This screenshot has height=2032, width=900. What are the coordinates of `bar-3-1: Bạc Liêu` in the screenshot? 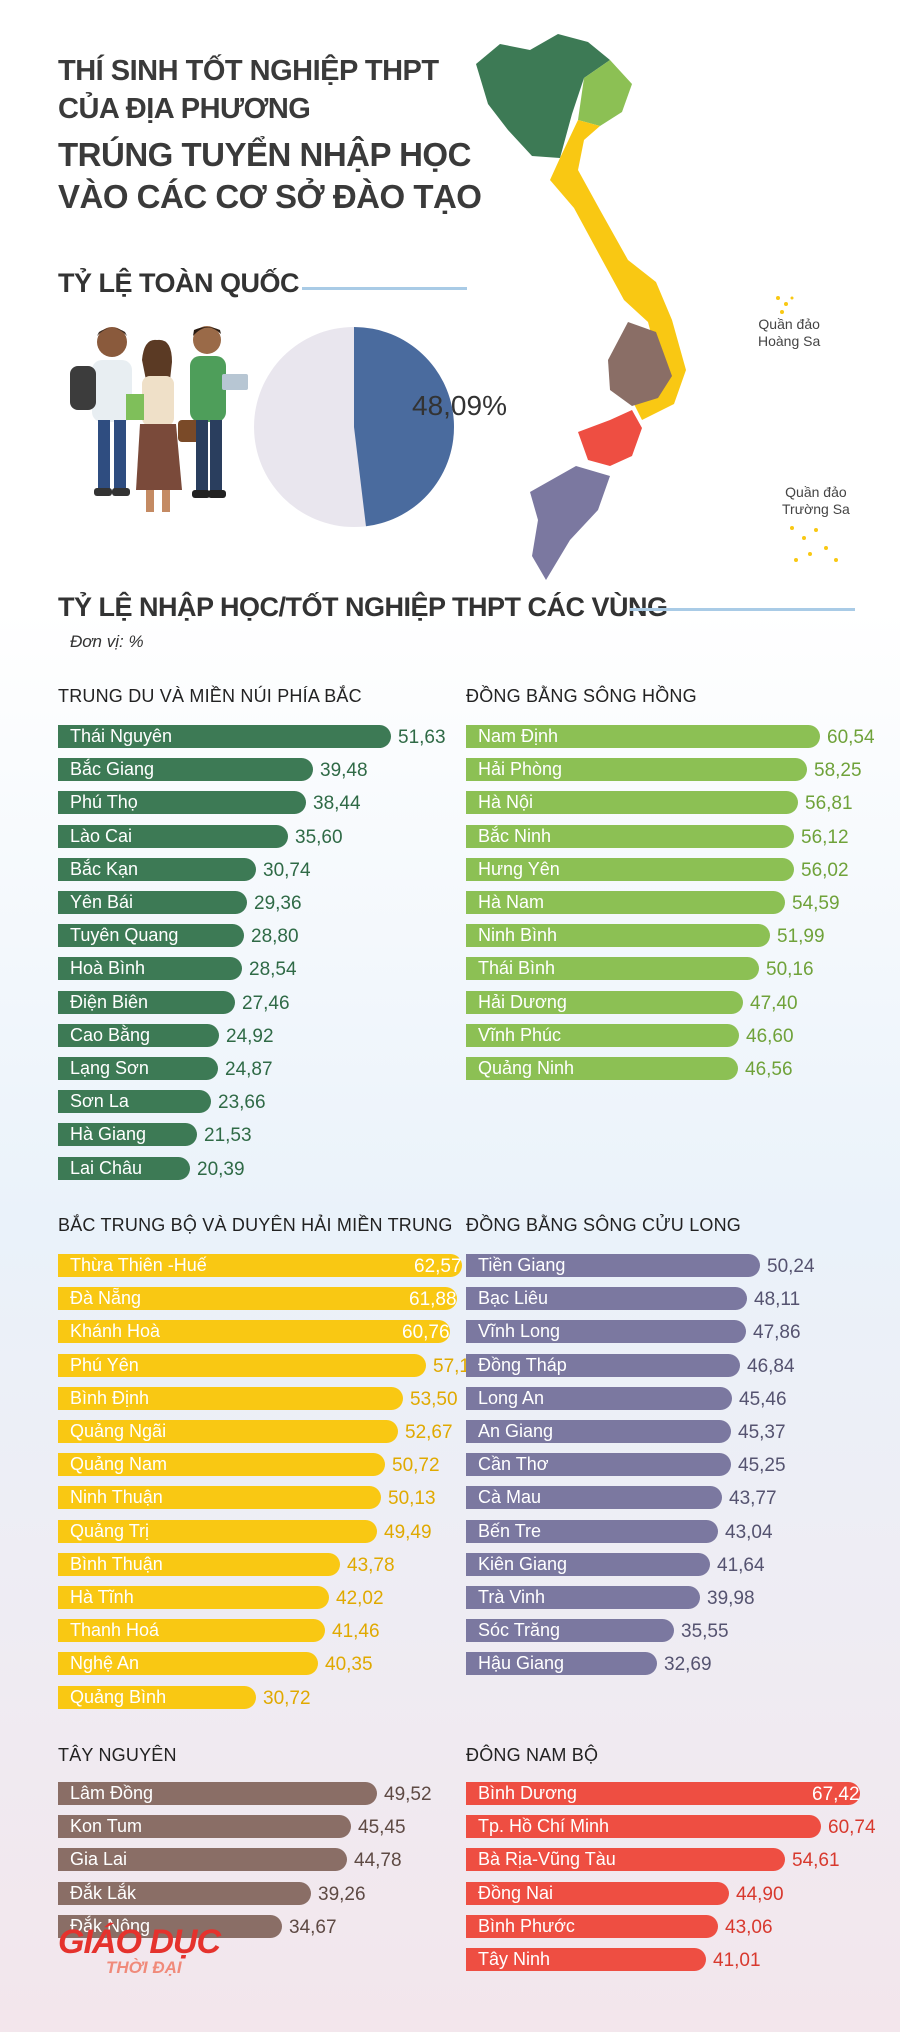 It's located at (606, 1298).